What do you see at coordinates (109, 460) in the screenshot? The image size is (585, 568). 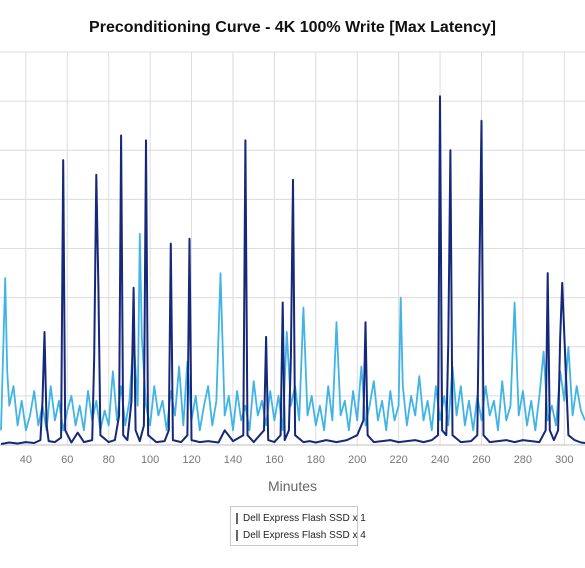 I see `x-tick-label-2: 80` at bounding box center [109, 460].